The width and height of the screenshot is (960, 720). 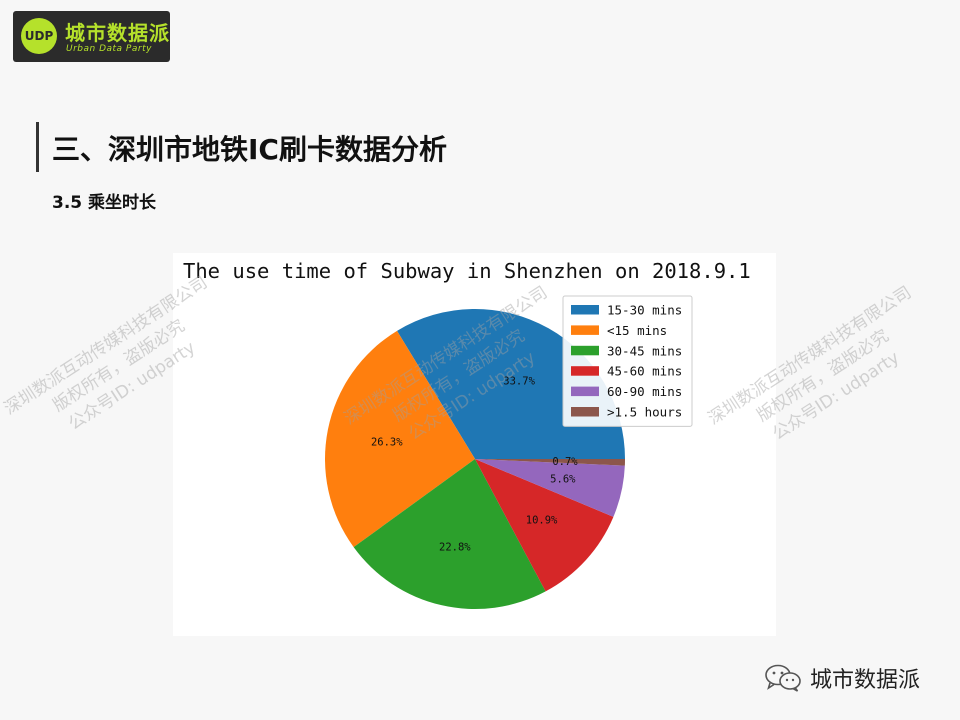 I want to click on legend-label: 30-45 mins, so click(x=644, y=350).